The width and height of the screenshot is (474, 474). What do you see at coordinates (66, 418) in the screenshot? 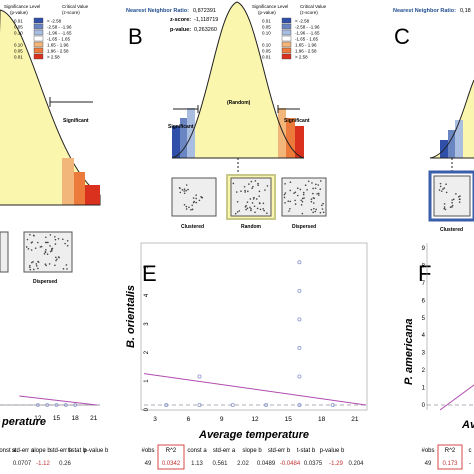
I see `ticks-d: 12 15 18 21` at bounding box center [66, 418].